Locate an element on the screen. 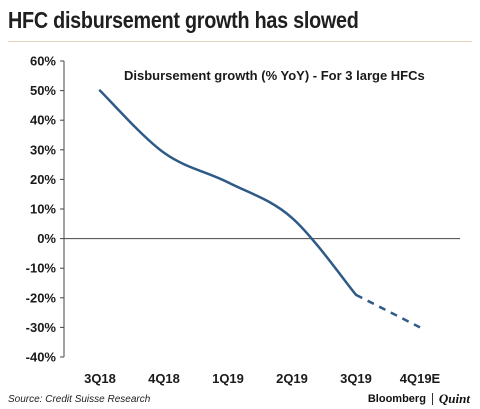 Image resolution: width=480 pixels, height=409 pixels. y-tick-label: 20% is located at coordinates (43, 179).